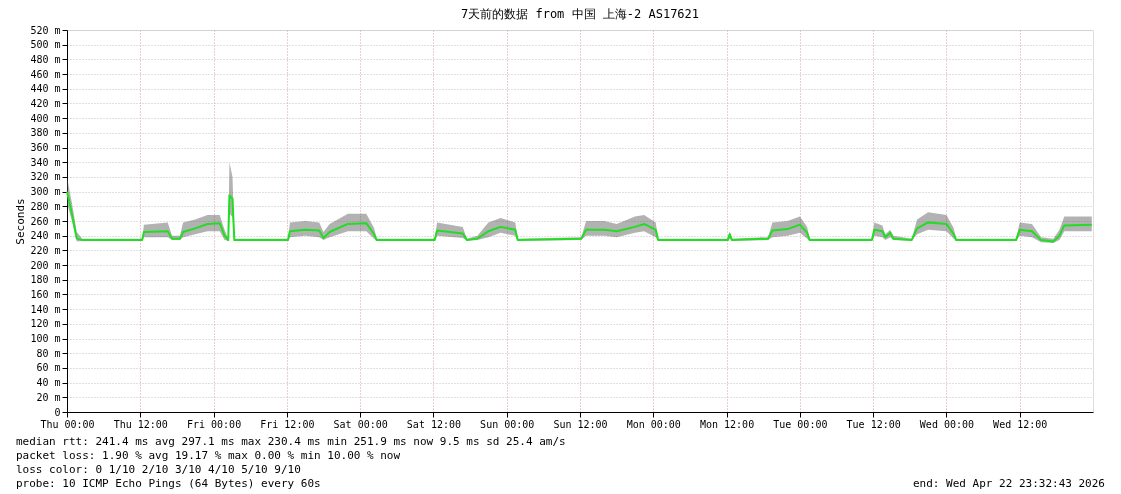  What do you see at coordinates (45, 148) in the screenshot?
I see `y-tick-label: 360 m` at bounding box center [45, 148].